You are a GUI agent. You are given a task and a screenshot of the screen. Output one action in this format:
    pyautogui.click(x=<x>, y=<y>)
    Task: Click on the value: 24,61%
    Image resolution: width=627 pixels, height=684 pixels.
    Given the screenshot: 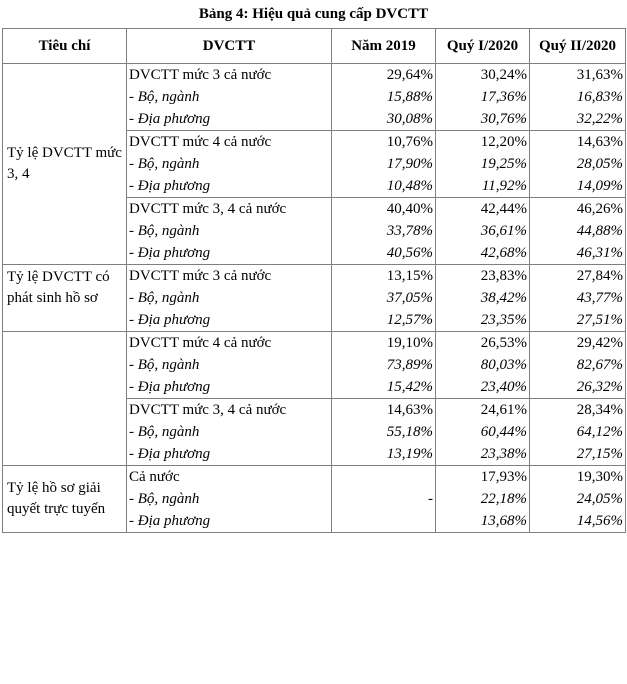 What is the action you would take?
    pyautogui.click(x=503, y=410)
    